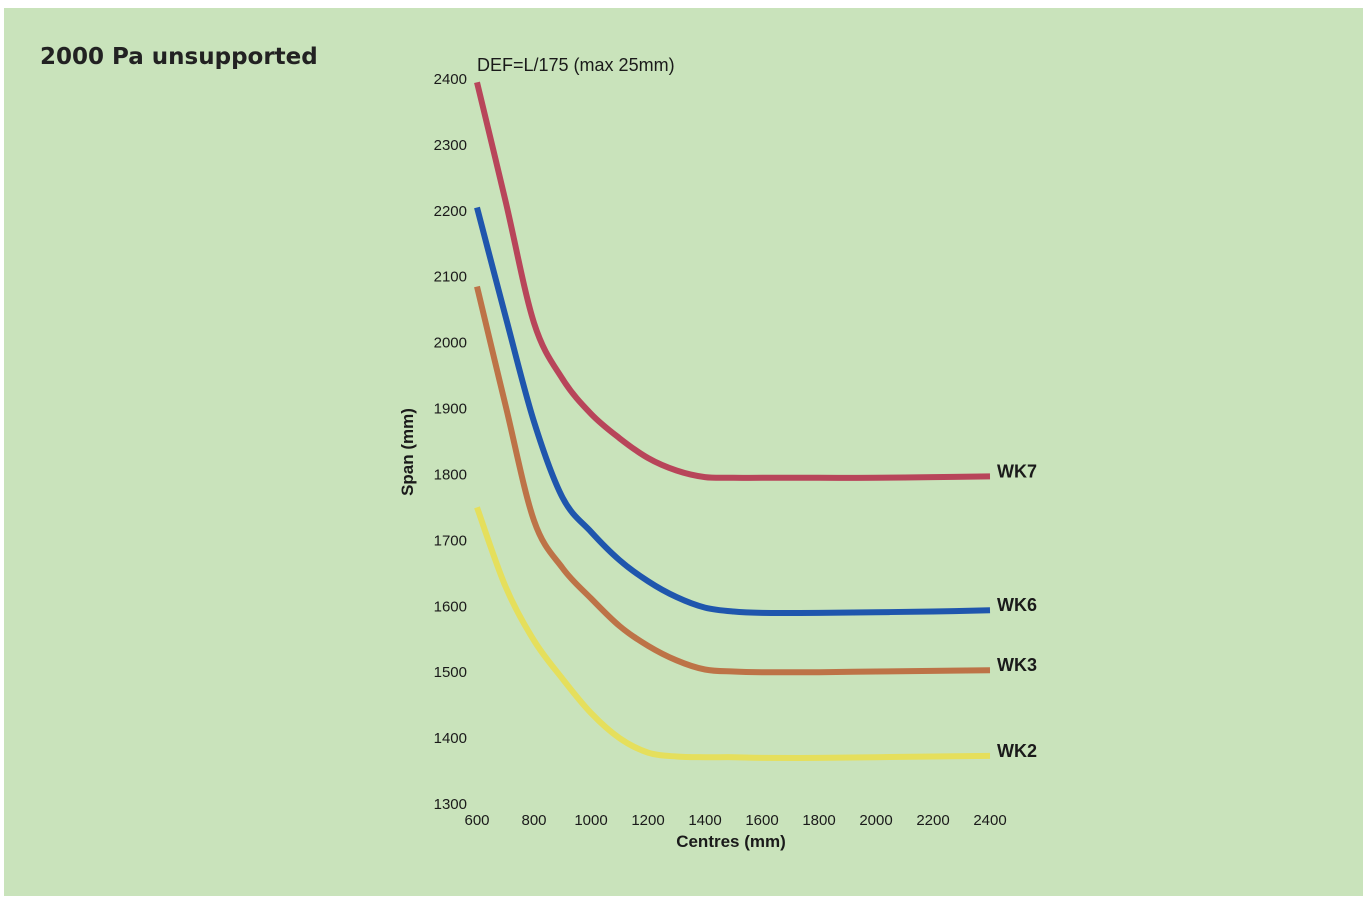 This screenshot has width=1363, height=897. Describe the element at coordinates (732, 633) in the screenshot. I see `series-line-wk2` at that location.